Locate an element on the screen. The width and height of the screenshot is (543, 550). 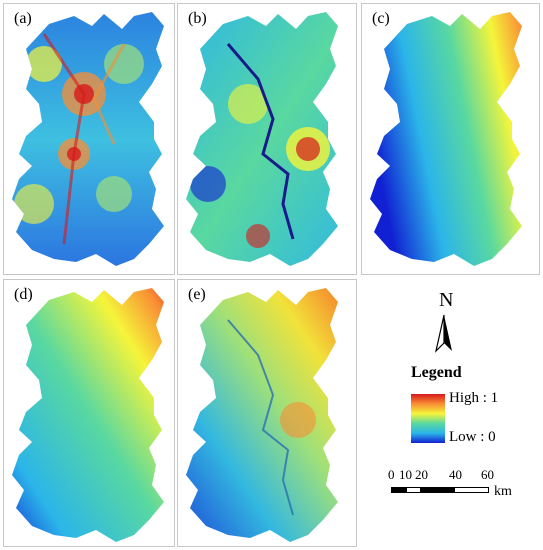
legend-high-label: High : 1 is located at coordinates (474, 398).